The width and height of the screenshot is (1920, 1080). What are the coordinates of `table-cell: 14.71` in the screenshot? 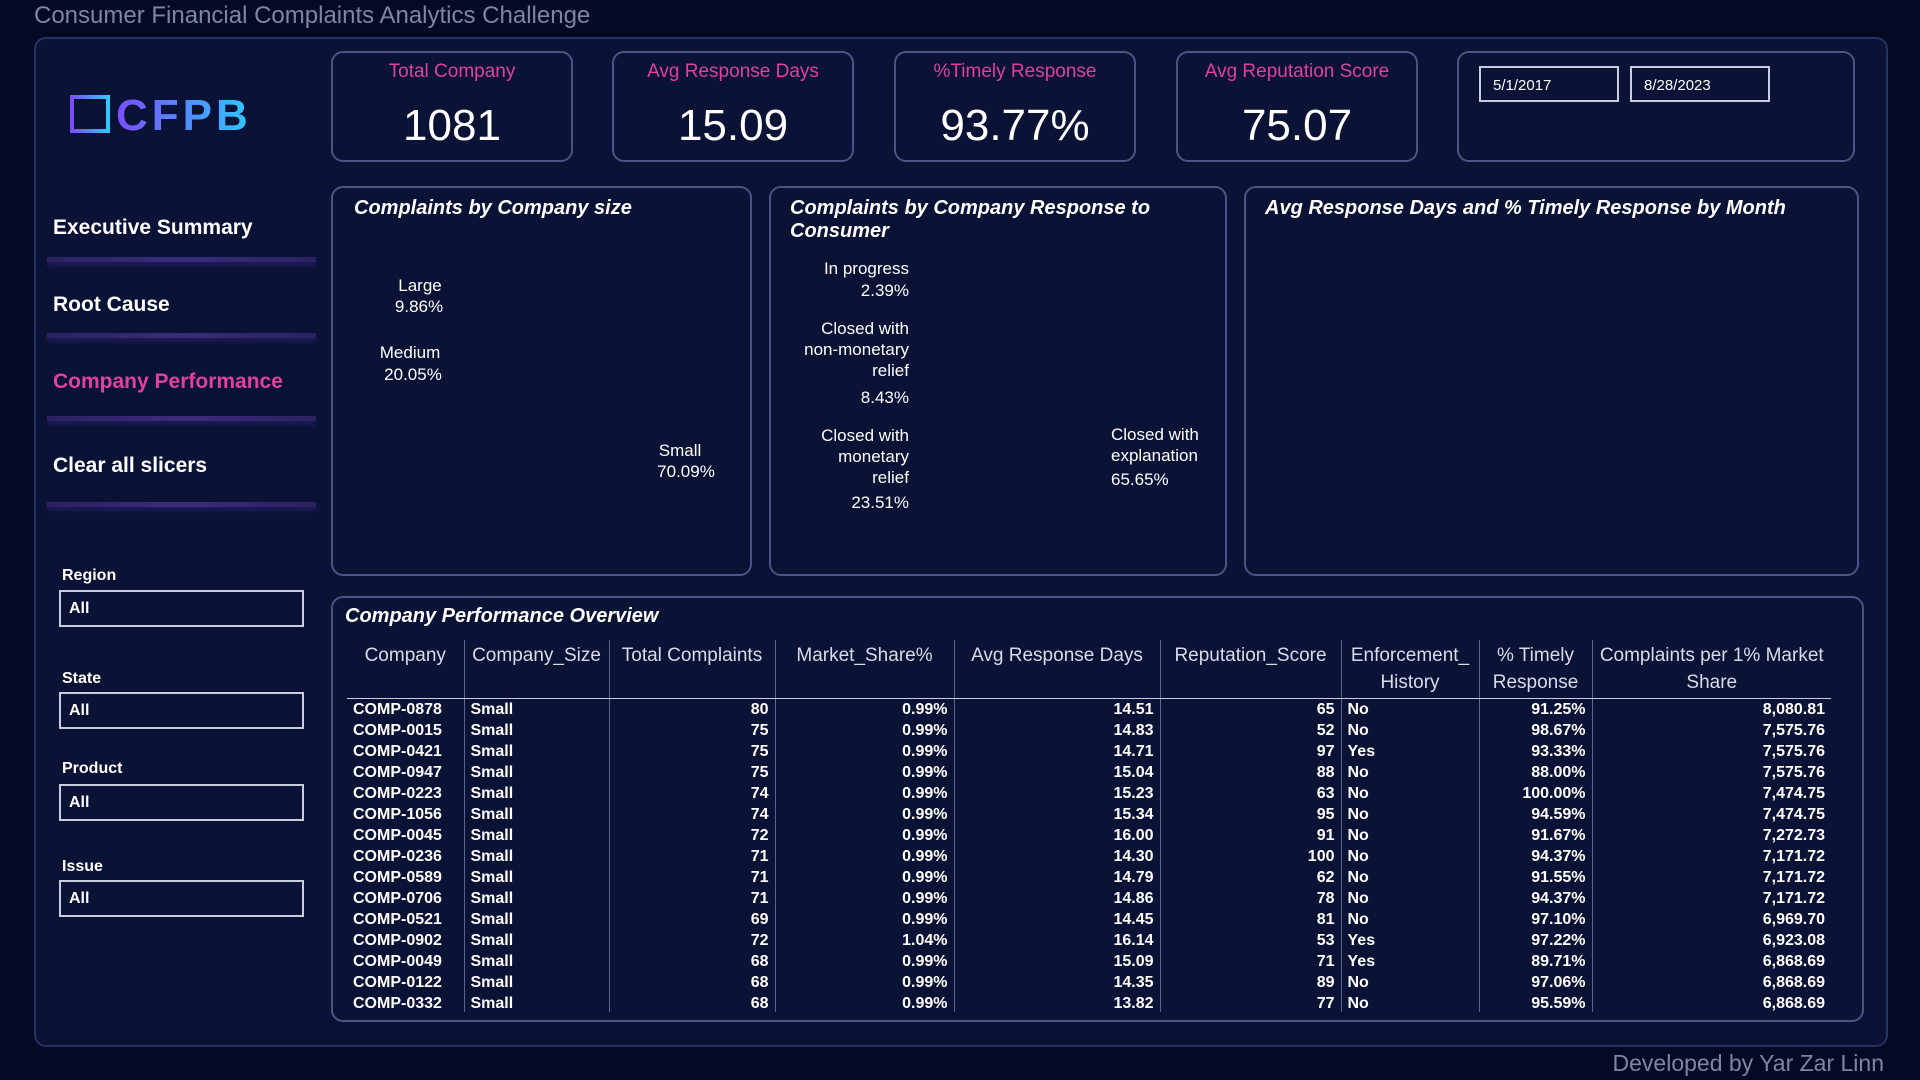 It's located at (1056, 751).